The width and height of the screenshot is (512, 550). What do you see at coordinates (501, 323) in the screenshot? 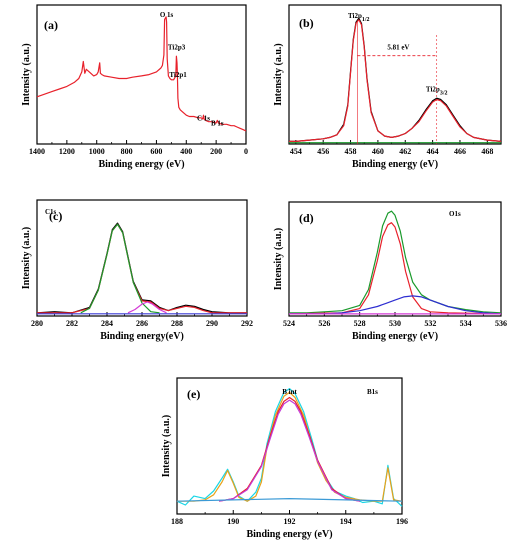
I see `x-tick-label: 536` at bounding box center [501, 323].